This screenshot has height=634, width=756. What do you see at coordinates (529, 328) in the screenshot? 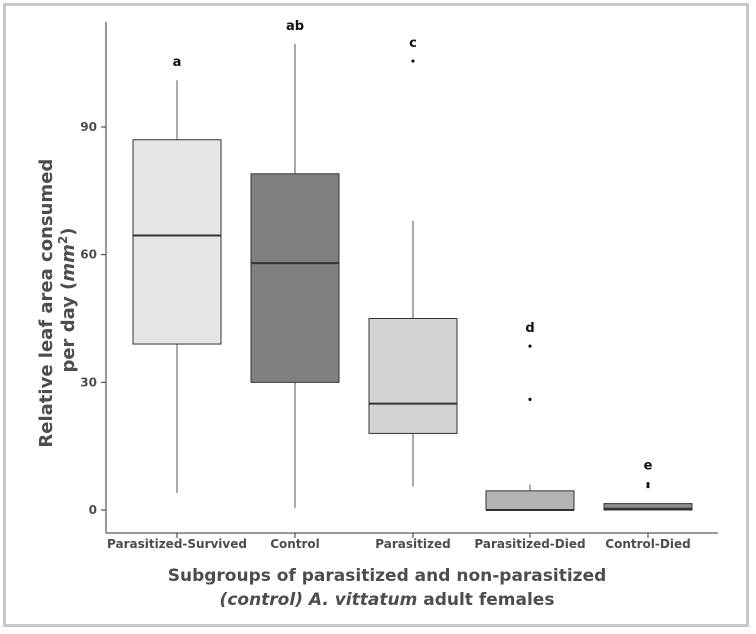
I see `significance-letter: d` at bounding box center [529, 328].